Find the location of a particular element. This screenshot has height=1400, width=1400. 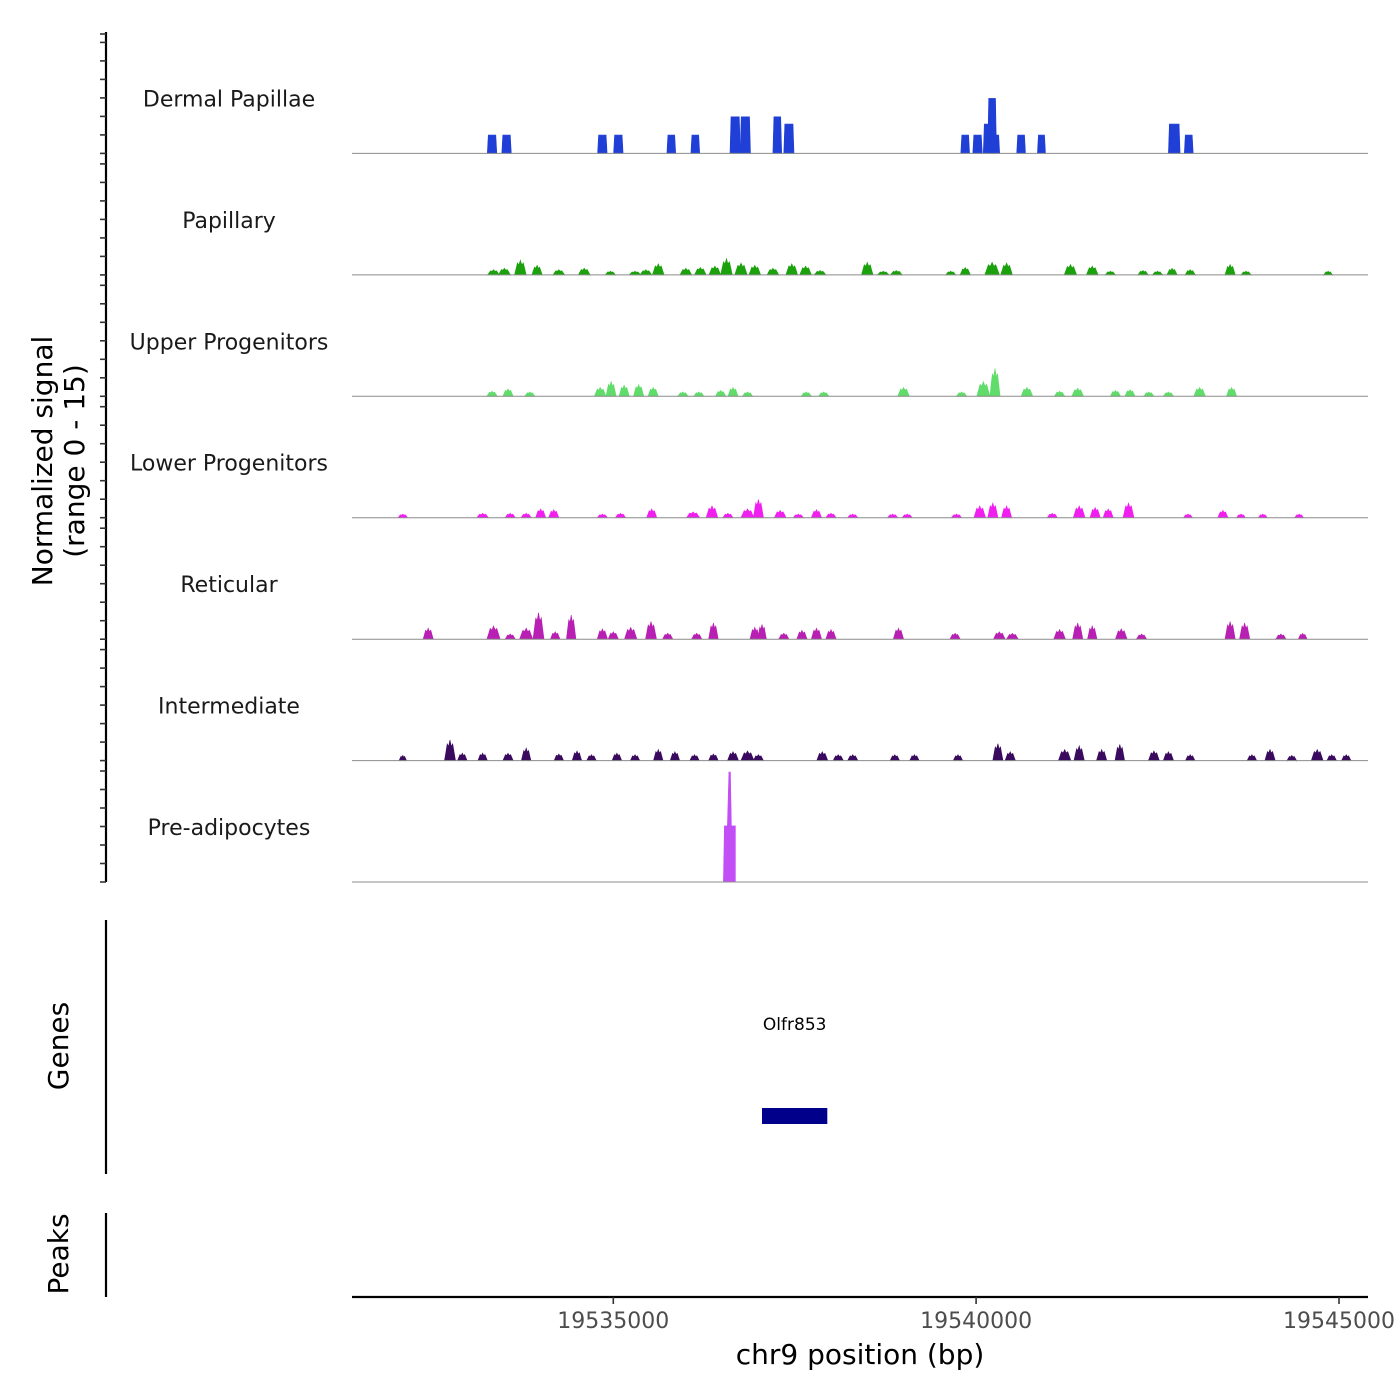

track-pre-adipocytes: Pre-adipocytes is located at coordinates (758, 827).